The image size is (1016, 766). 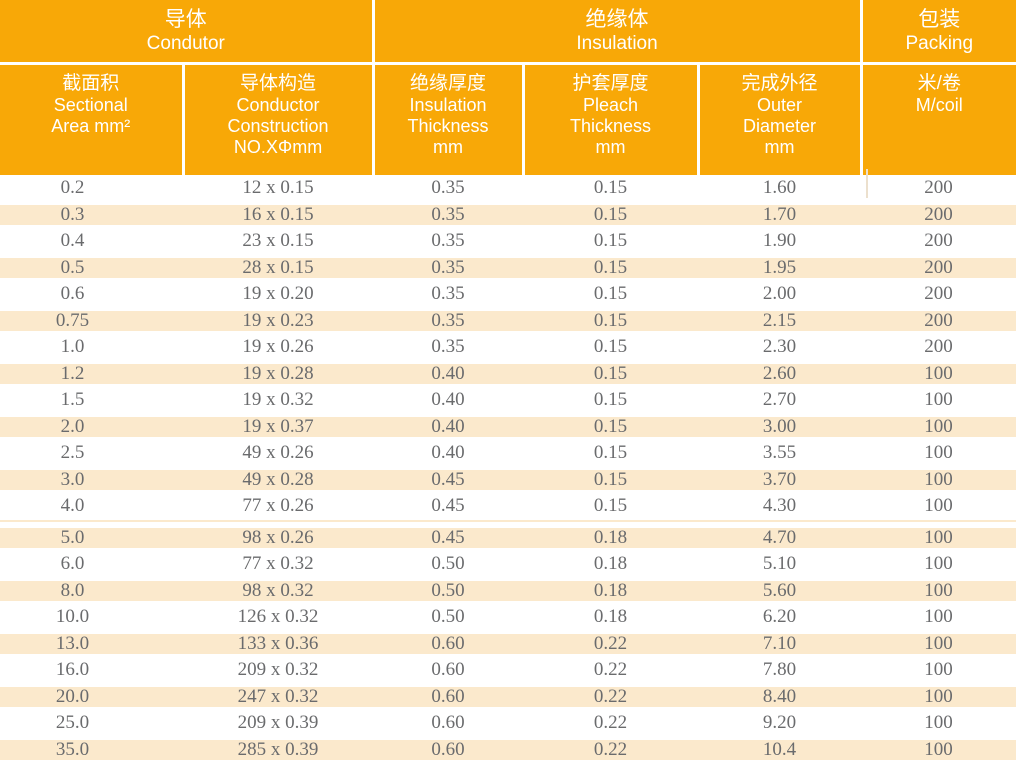 I want to click on cell-conductor-construction: 133 x 0.36, so click(x=278, y=643).